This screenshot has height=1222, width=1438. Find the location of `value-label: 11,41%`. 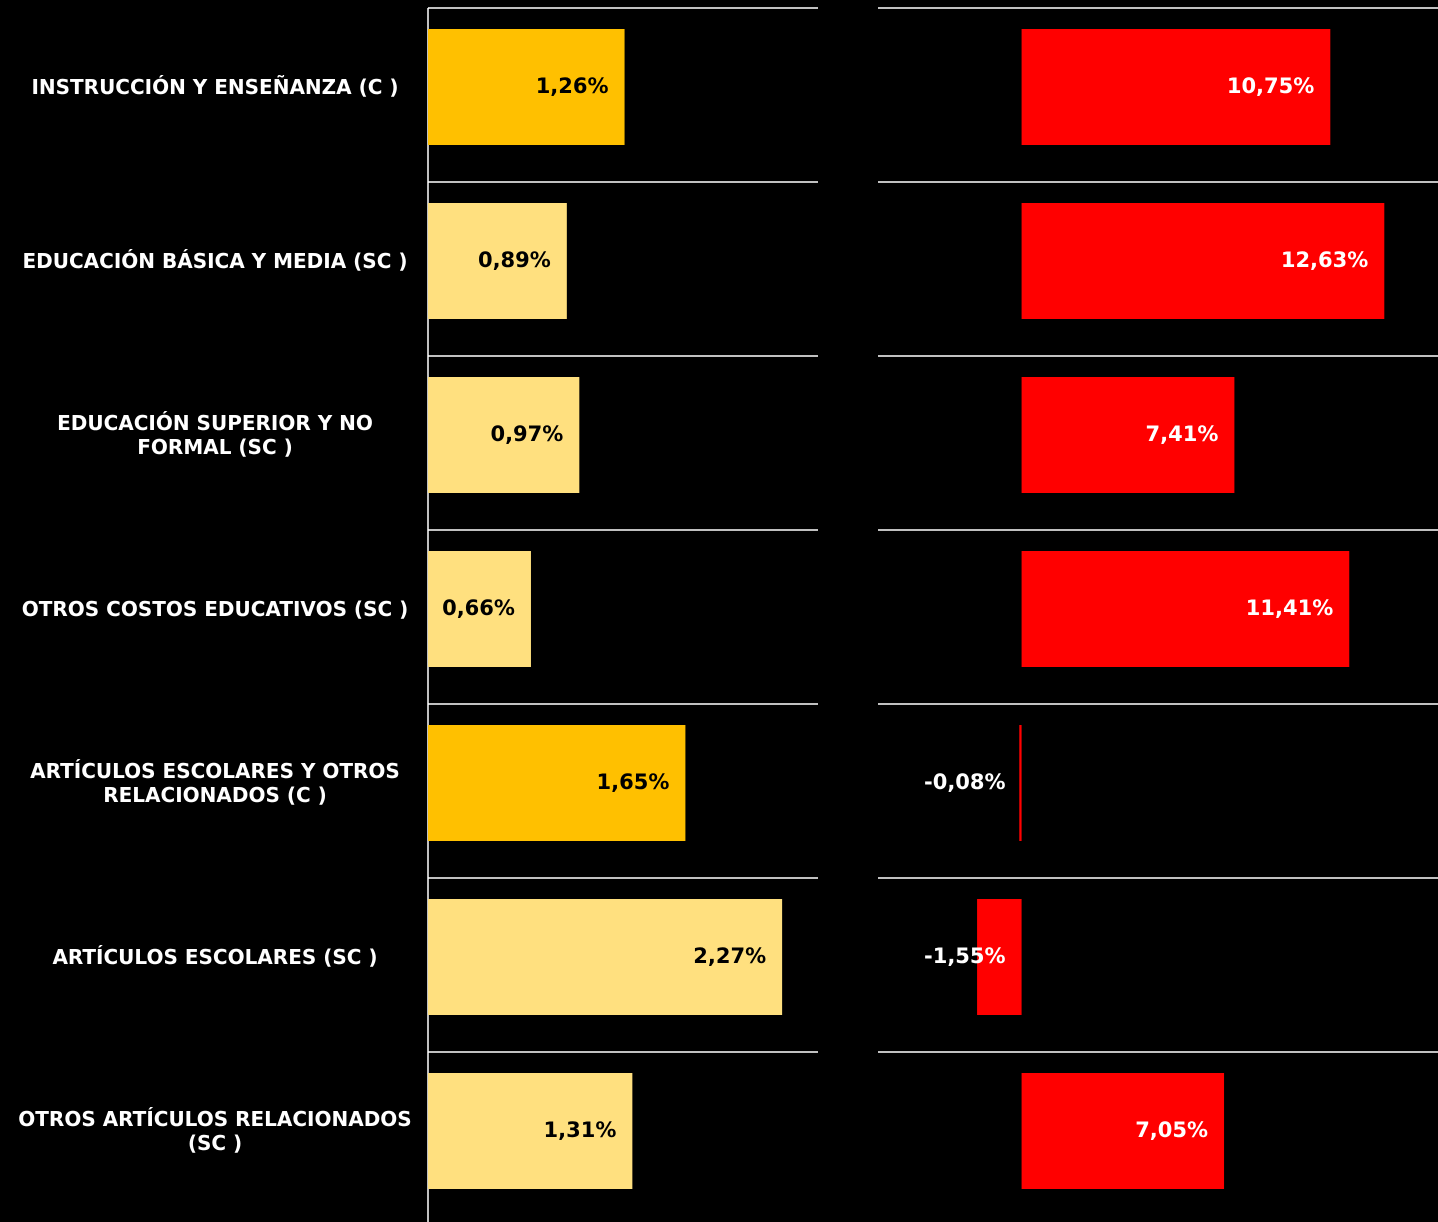

value-label: 11,41% is located at coordinates (1289, 608).